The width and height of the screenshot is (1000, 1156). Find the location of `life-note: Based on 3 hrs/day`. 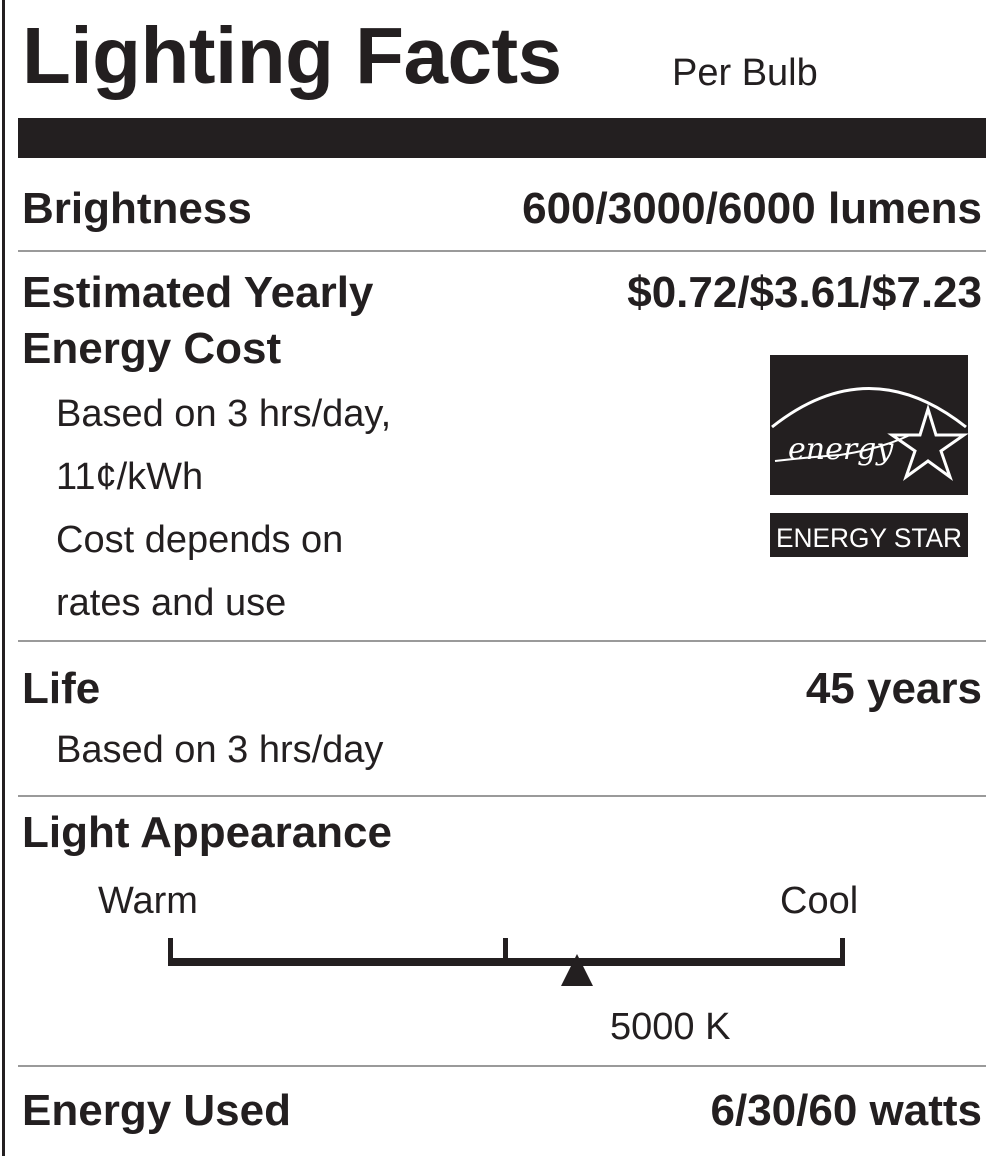

life-note: Based on 3 hrs/day is located at coordinates (220, 750).